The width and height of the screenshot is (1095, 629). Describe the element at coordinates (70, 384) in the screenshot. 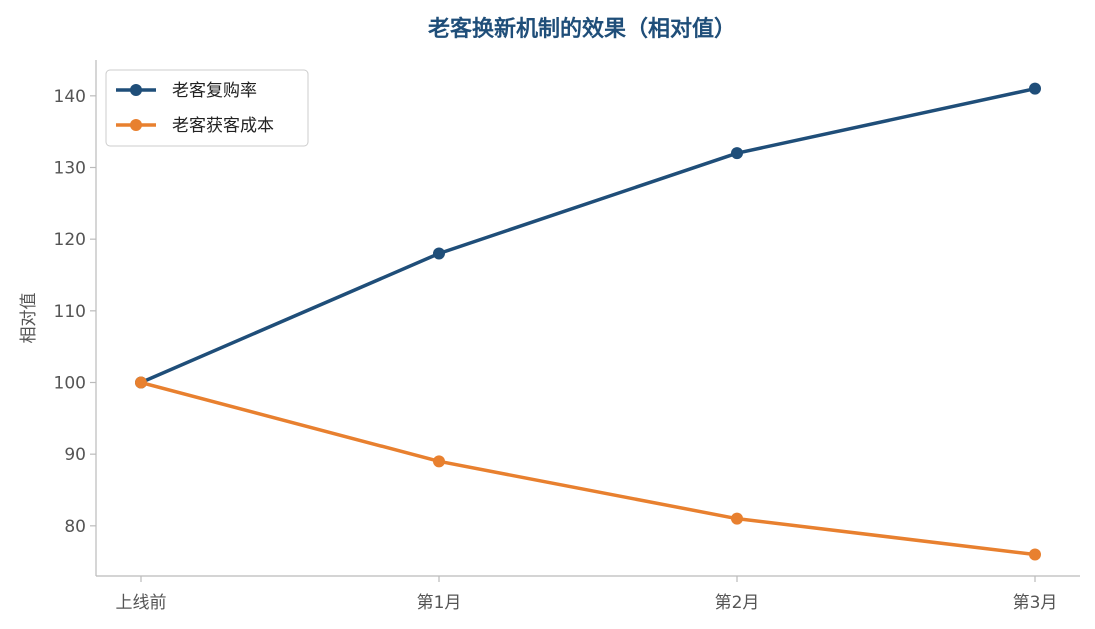

I see `y-tick-label: 100` at that location.